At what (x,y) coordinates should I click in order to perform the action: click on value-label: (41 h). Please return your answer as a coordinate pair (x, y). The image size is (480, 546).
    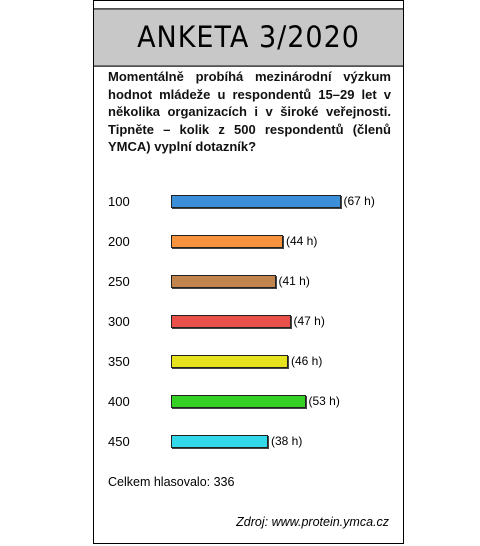
    Looking at the image, I should click on (294, 281).